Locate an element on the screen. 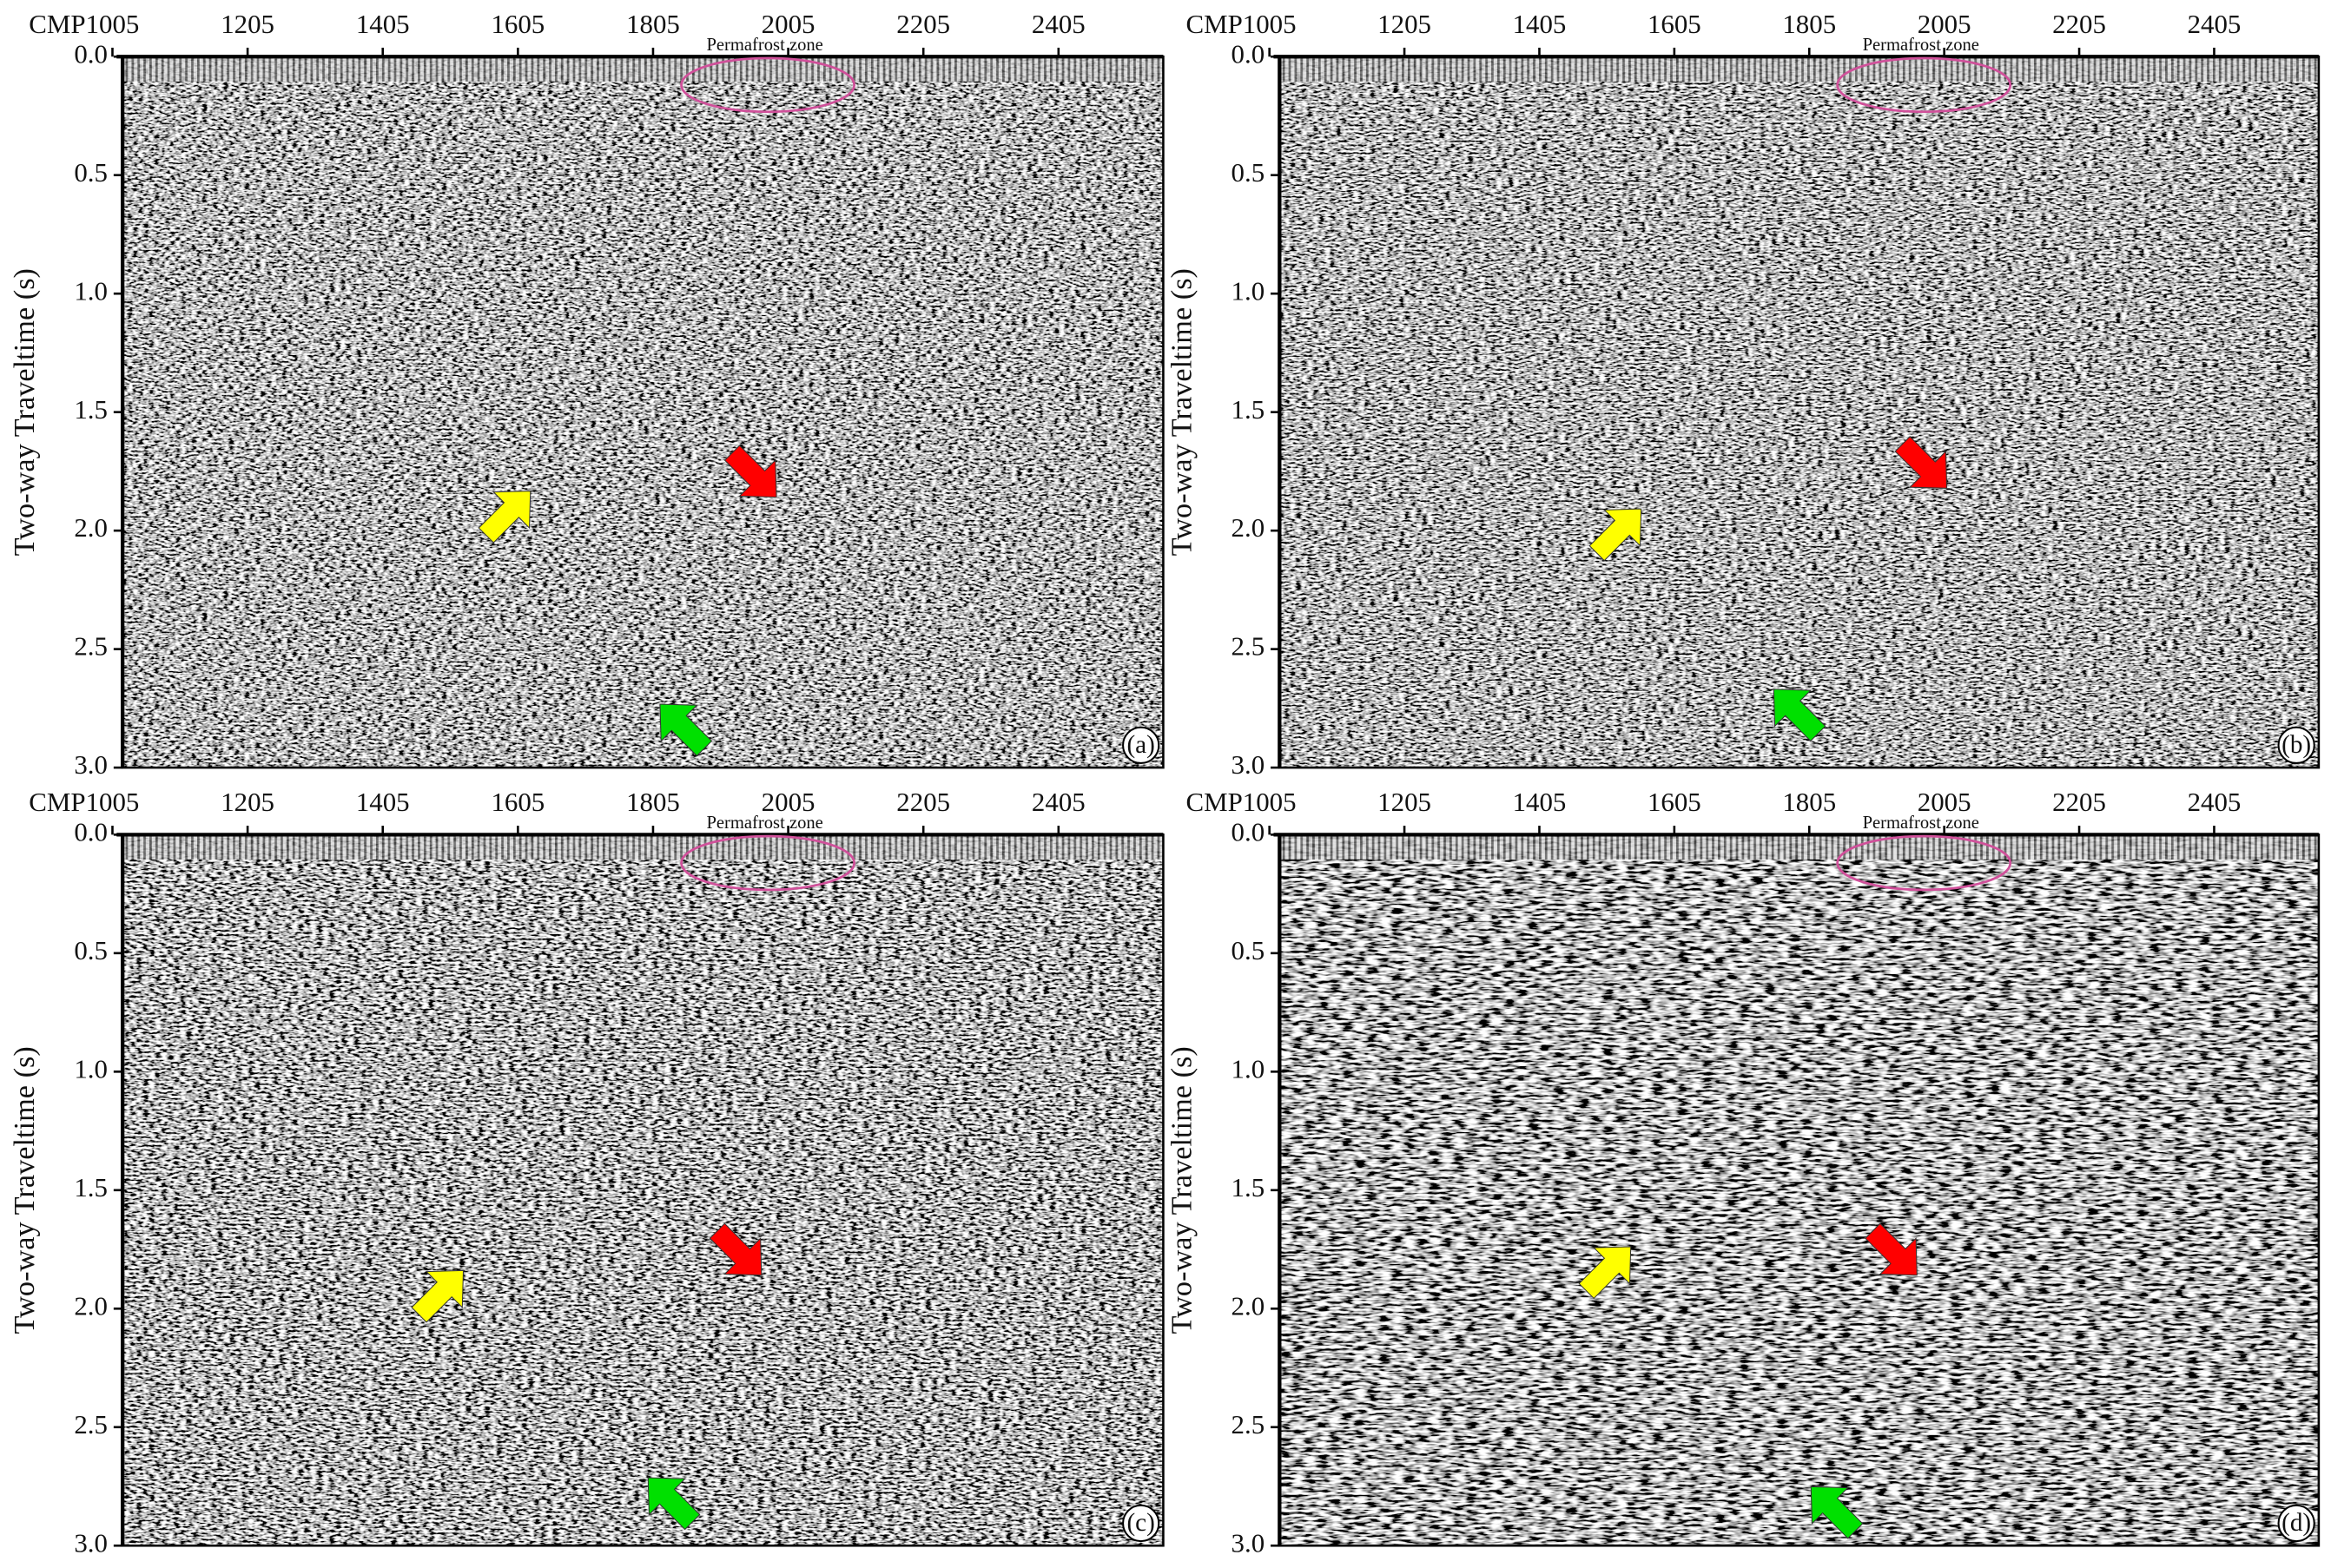 The width and height of the screenshot is (2331, 1568). panel-label: (a) is located at coordinates (1140, 745).